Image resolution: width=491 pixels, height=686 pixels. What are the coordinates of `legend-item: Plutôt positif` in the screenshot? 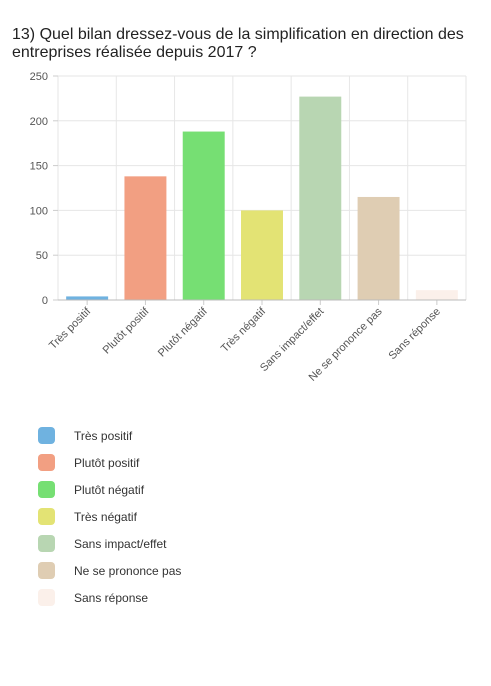 It's located at (109, 462).